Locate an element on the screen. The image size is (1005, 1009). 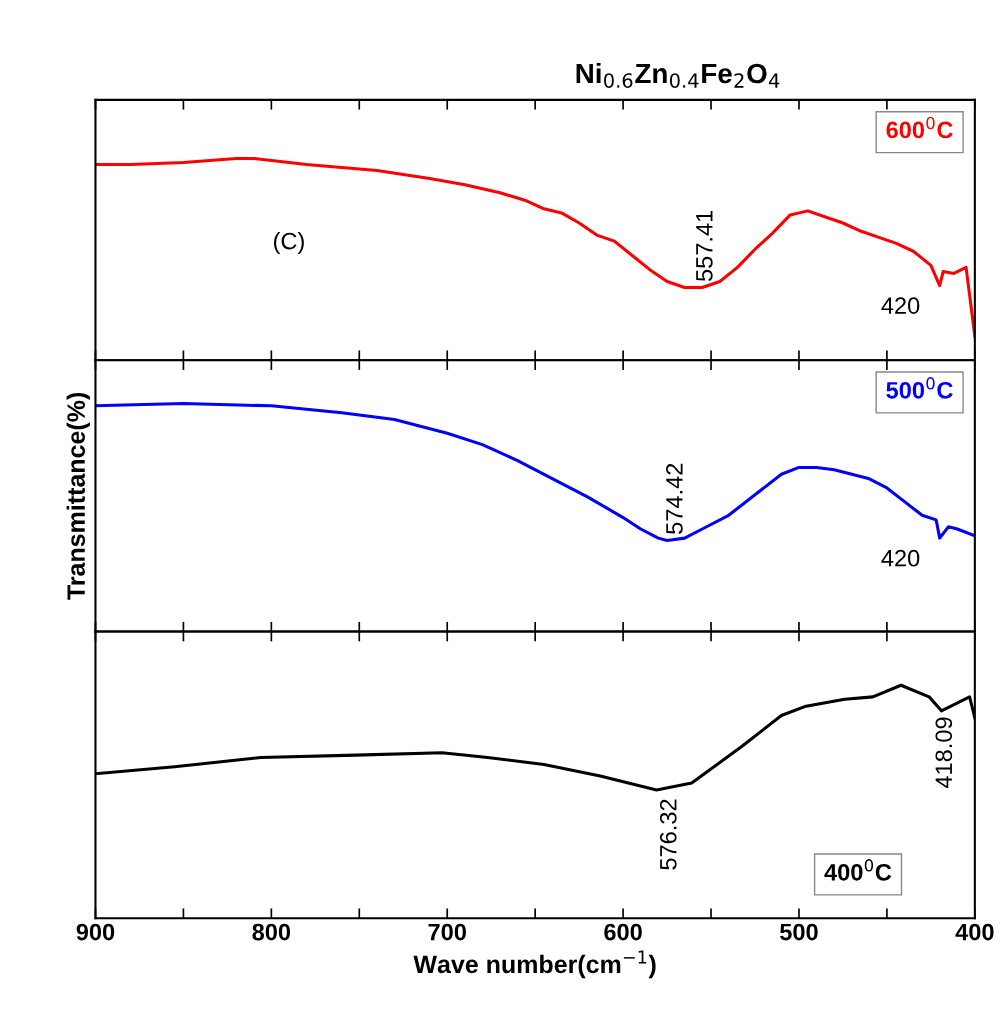
x-tick-label: 800 is located at coordinates (271, 932).